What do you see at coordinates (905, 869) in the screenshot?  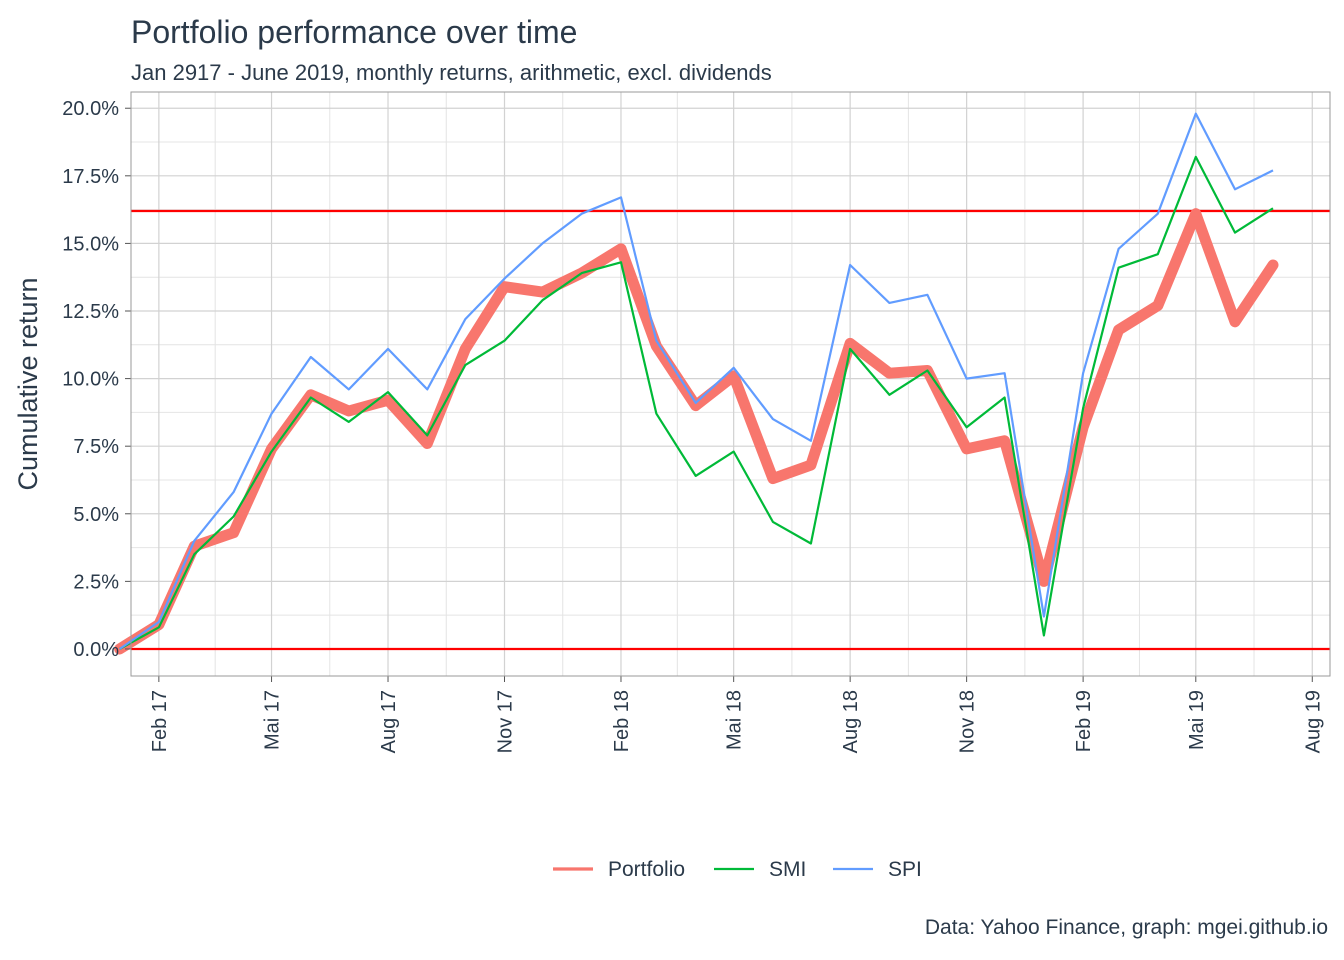 I see `legend-label-spi: SPI` at bounding box center [905, 869].